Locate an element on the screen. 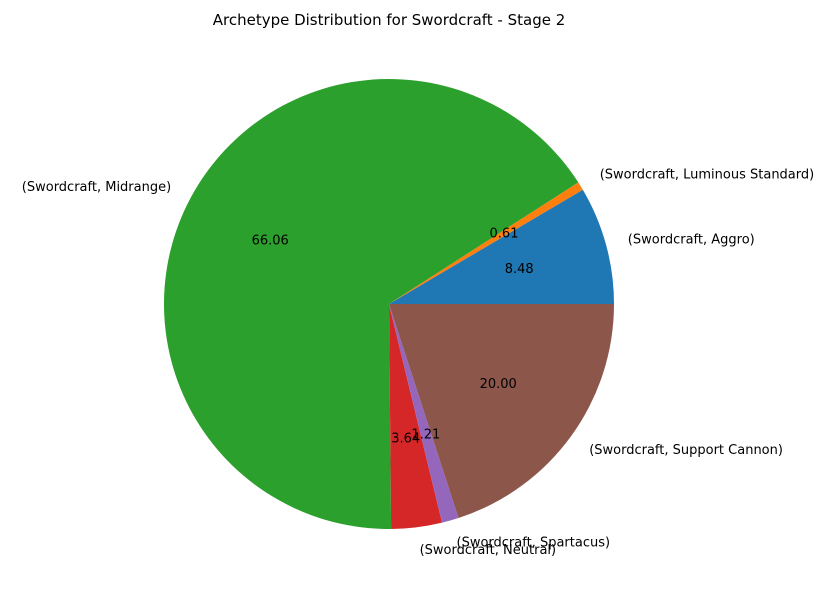  pie-value-label: 3.64 is located at coordinates (405, 439).